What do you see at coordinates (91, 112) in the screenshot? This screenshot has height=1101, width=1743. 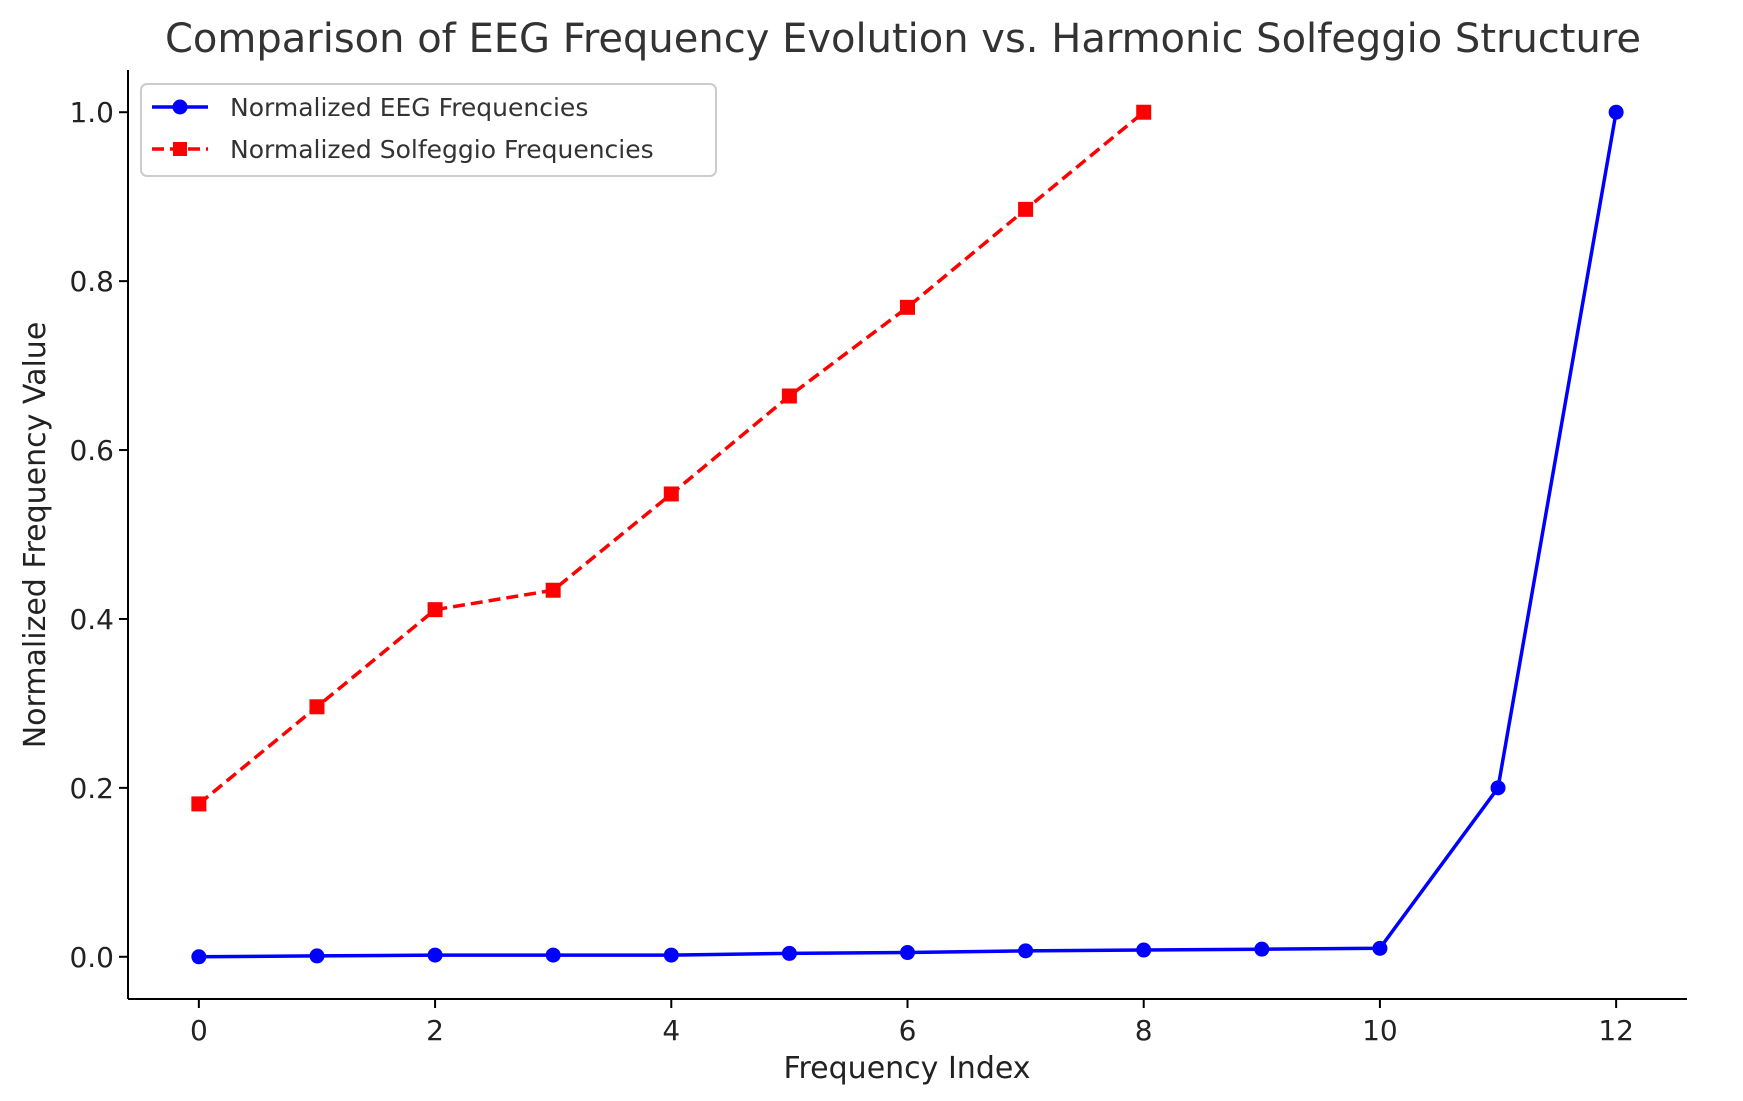 I see `y-tick-label: 1.0` at bounding box center [91, 112].